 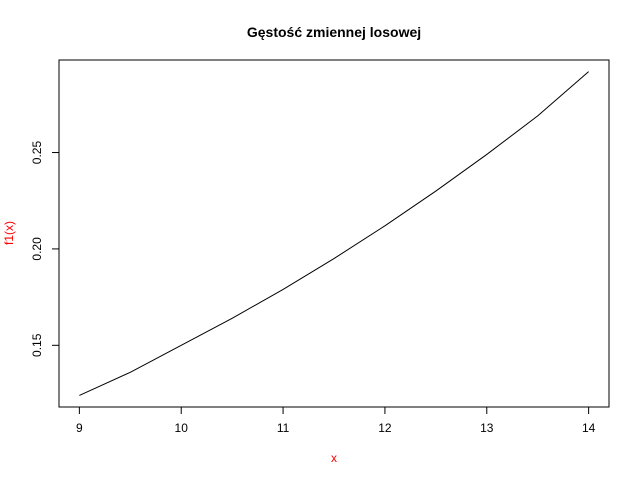 I want to click on y-axis-label: f1(x), so click(x=9, y=233).